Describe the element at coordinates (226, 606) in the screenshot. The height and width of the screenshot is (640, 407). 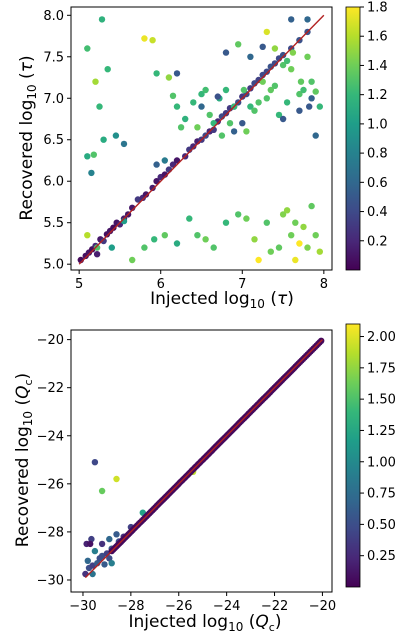
I see `x-tick-label: −24` at that location.